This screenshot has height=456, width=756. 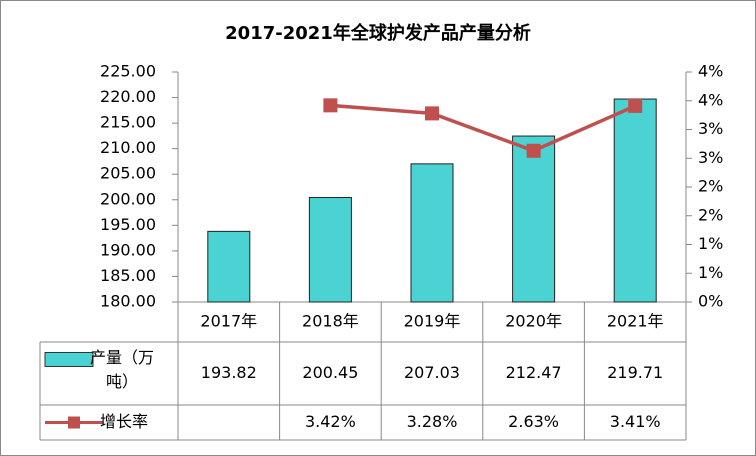 What do you see at coordinates (635, 421) in the screenshot?
I see `data-table-value: 3.41%` at bounding box center [635, 421].